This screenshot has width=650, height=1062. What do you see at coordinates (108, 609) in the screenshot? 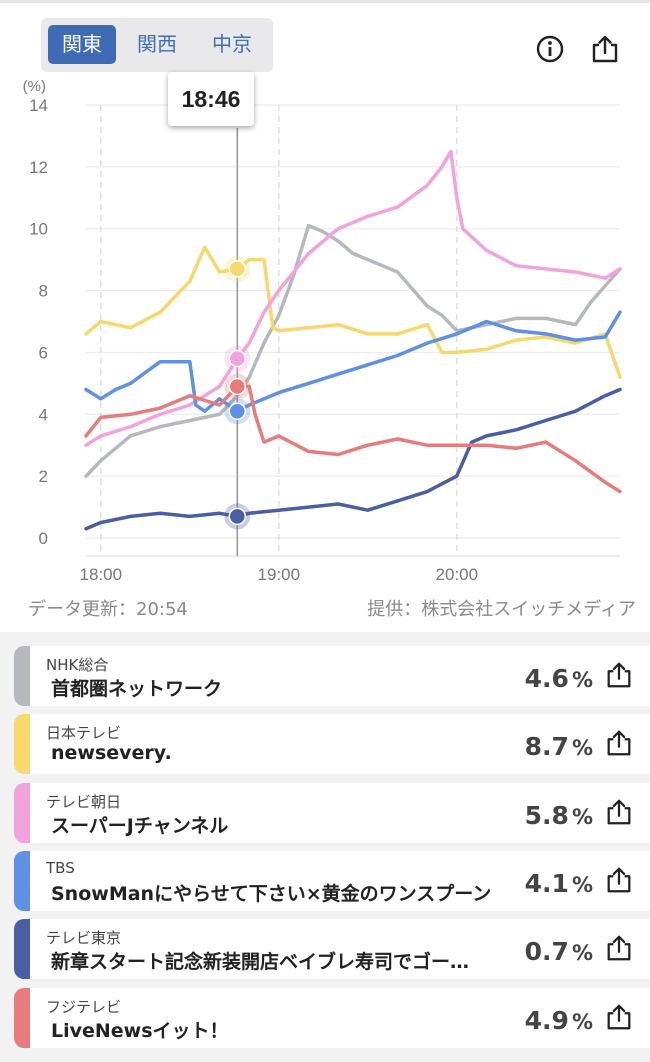
I see `update-time: データ更新：20:54` at bounding box center [108, 609].